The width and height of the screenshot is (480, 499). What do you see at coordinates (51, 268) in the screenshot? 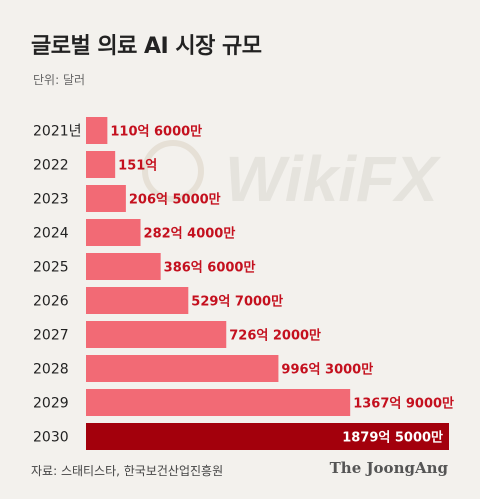
I see `category-label: 2025` at bounding box center [51, 268].